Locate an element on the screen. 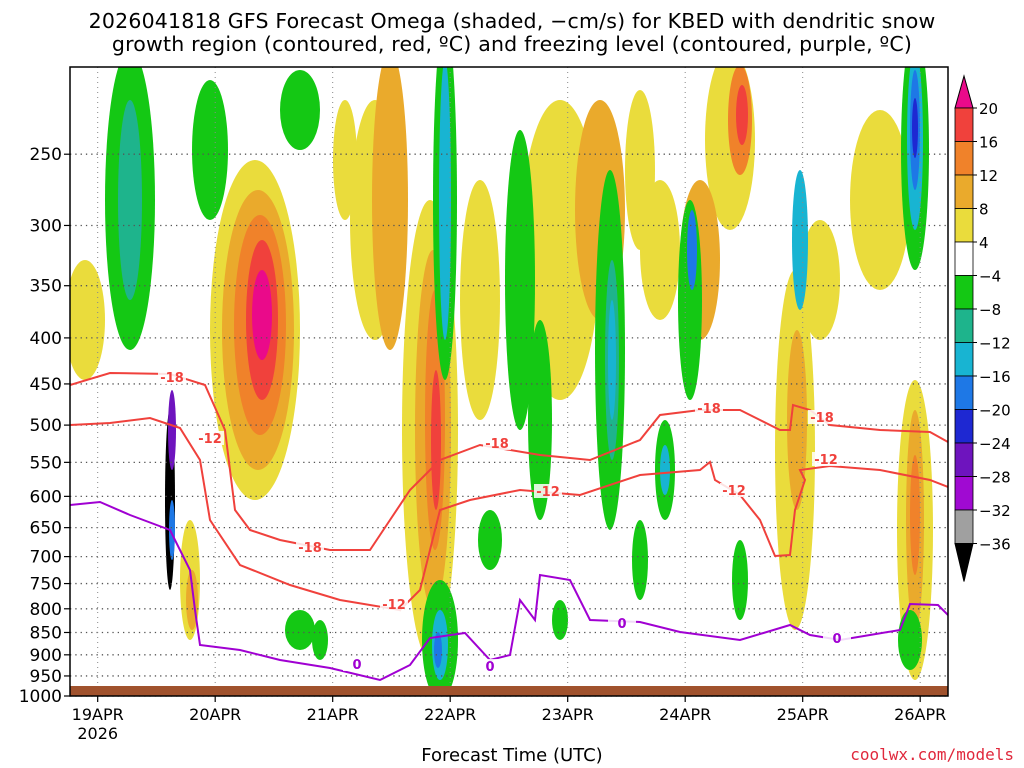 This screenshot has height=768, width=1024. y-tick-label: 1000 is located at coordinates (40, 697).